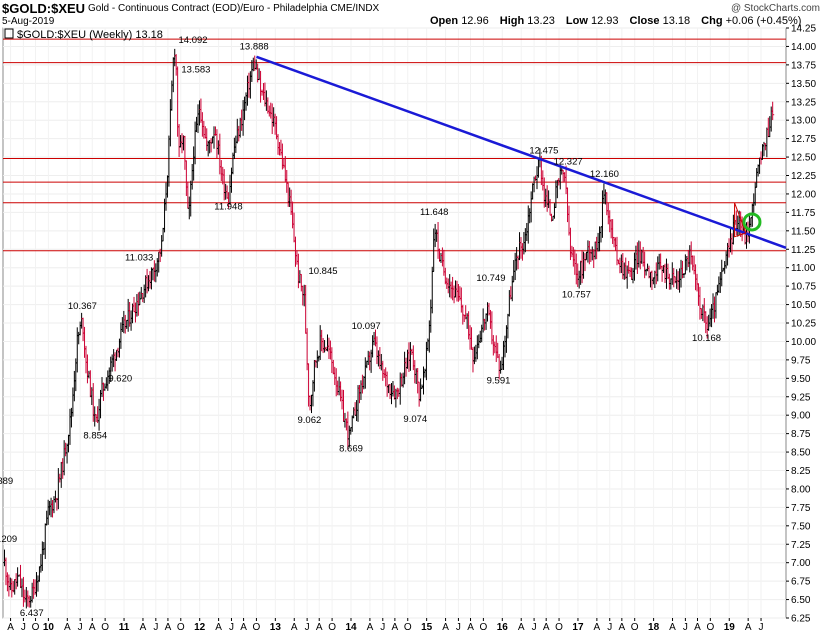  I want to click on open-value: 12.96, so click(475, 21).